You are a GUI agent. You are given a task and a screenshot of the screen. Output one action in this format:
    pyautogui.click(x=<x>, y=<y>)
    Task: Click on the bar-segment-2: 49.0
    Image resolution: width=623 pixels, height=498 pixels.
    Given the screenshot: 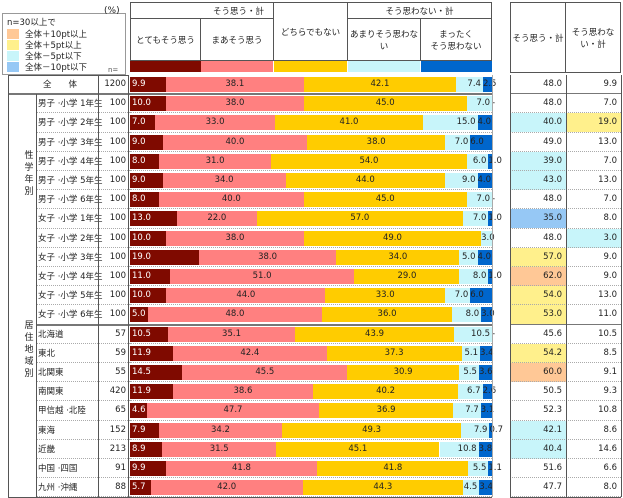 What is the action you would take?
    pyautogui.click(x=392, y=238)
    